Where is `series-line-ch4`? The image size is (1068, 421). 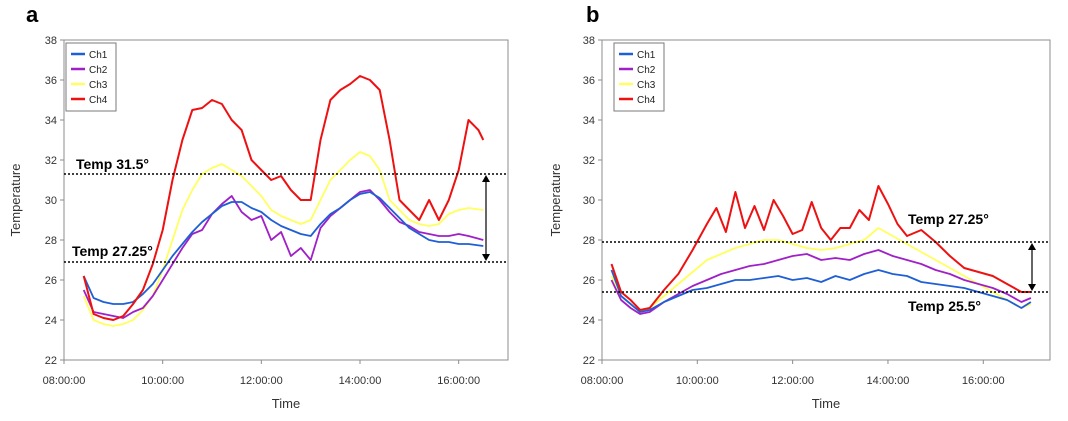
series-line-ch4 is located at coordinates (820, 248).